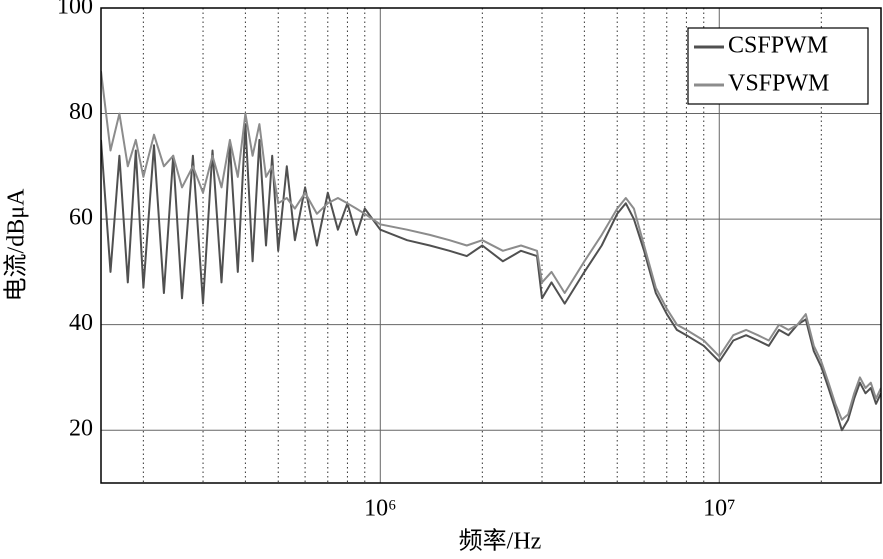  What do you see at coordinates (778, 46) in the screenshot?
I see `legend-label: CSFPWM` at bounding box center [778, 46].